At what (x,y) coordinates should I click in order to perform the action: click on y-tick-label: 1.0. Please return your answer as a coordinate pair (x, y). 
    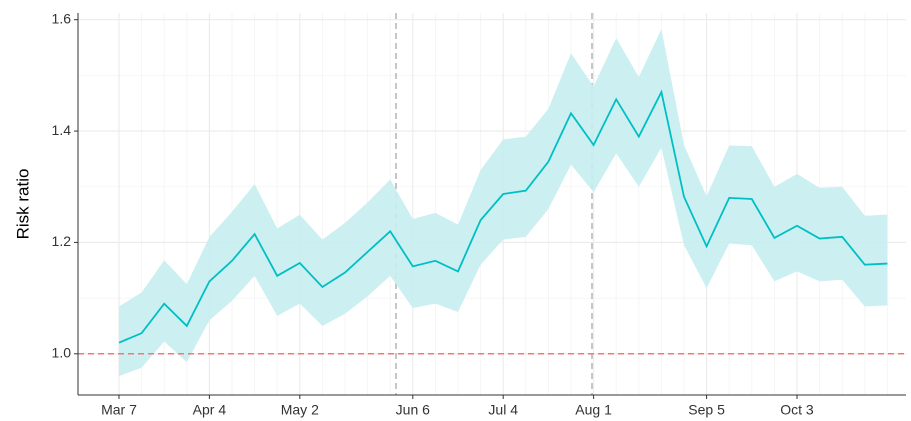
    Looking at the image, I should click on (62, 352).